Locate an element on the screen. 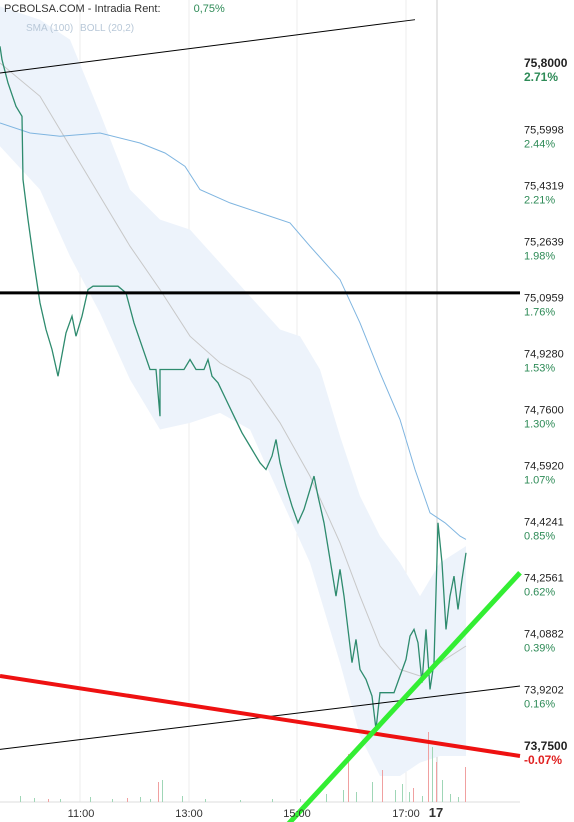 The width and height of the screenshot is (574, 822). x-tick-label: 15:00 is located at coordinates (297, 814).